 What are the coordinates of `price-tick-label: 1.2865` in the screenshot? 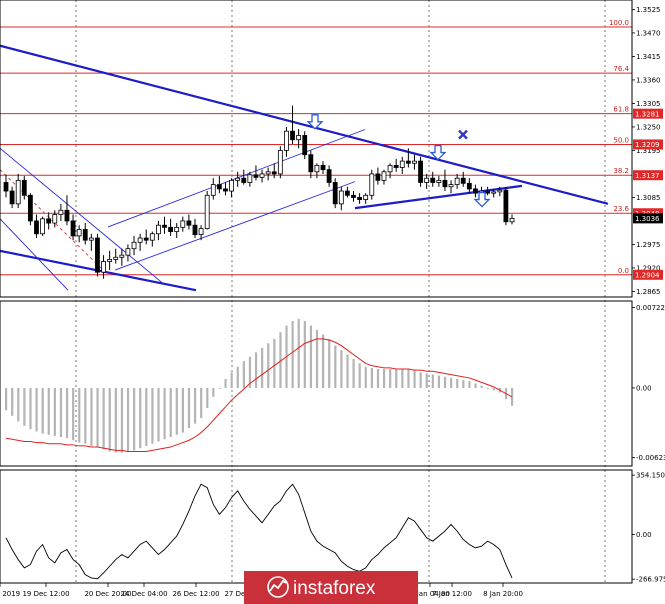 It's located at (648, 292).